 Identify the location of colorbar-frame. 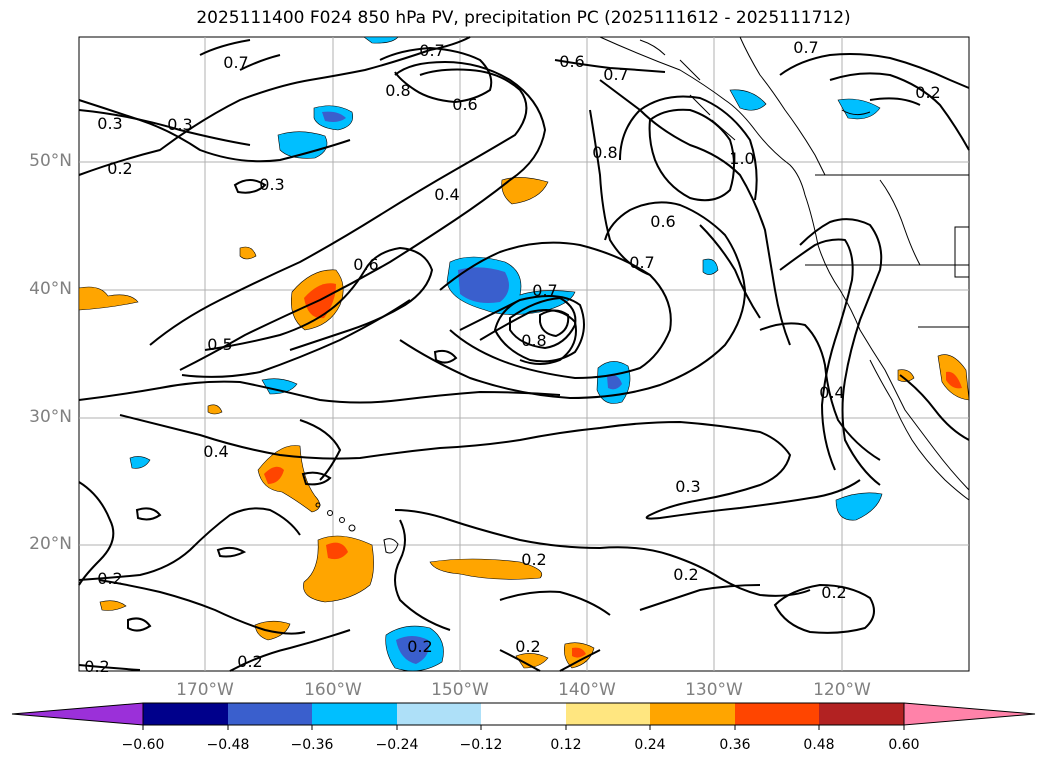
(523, 714).